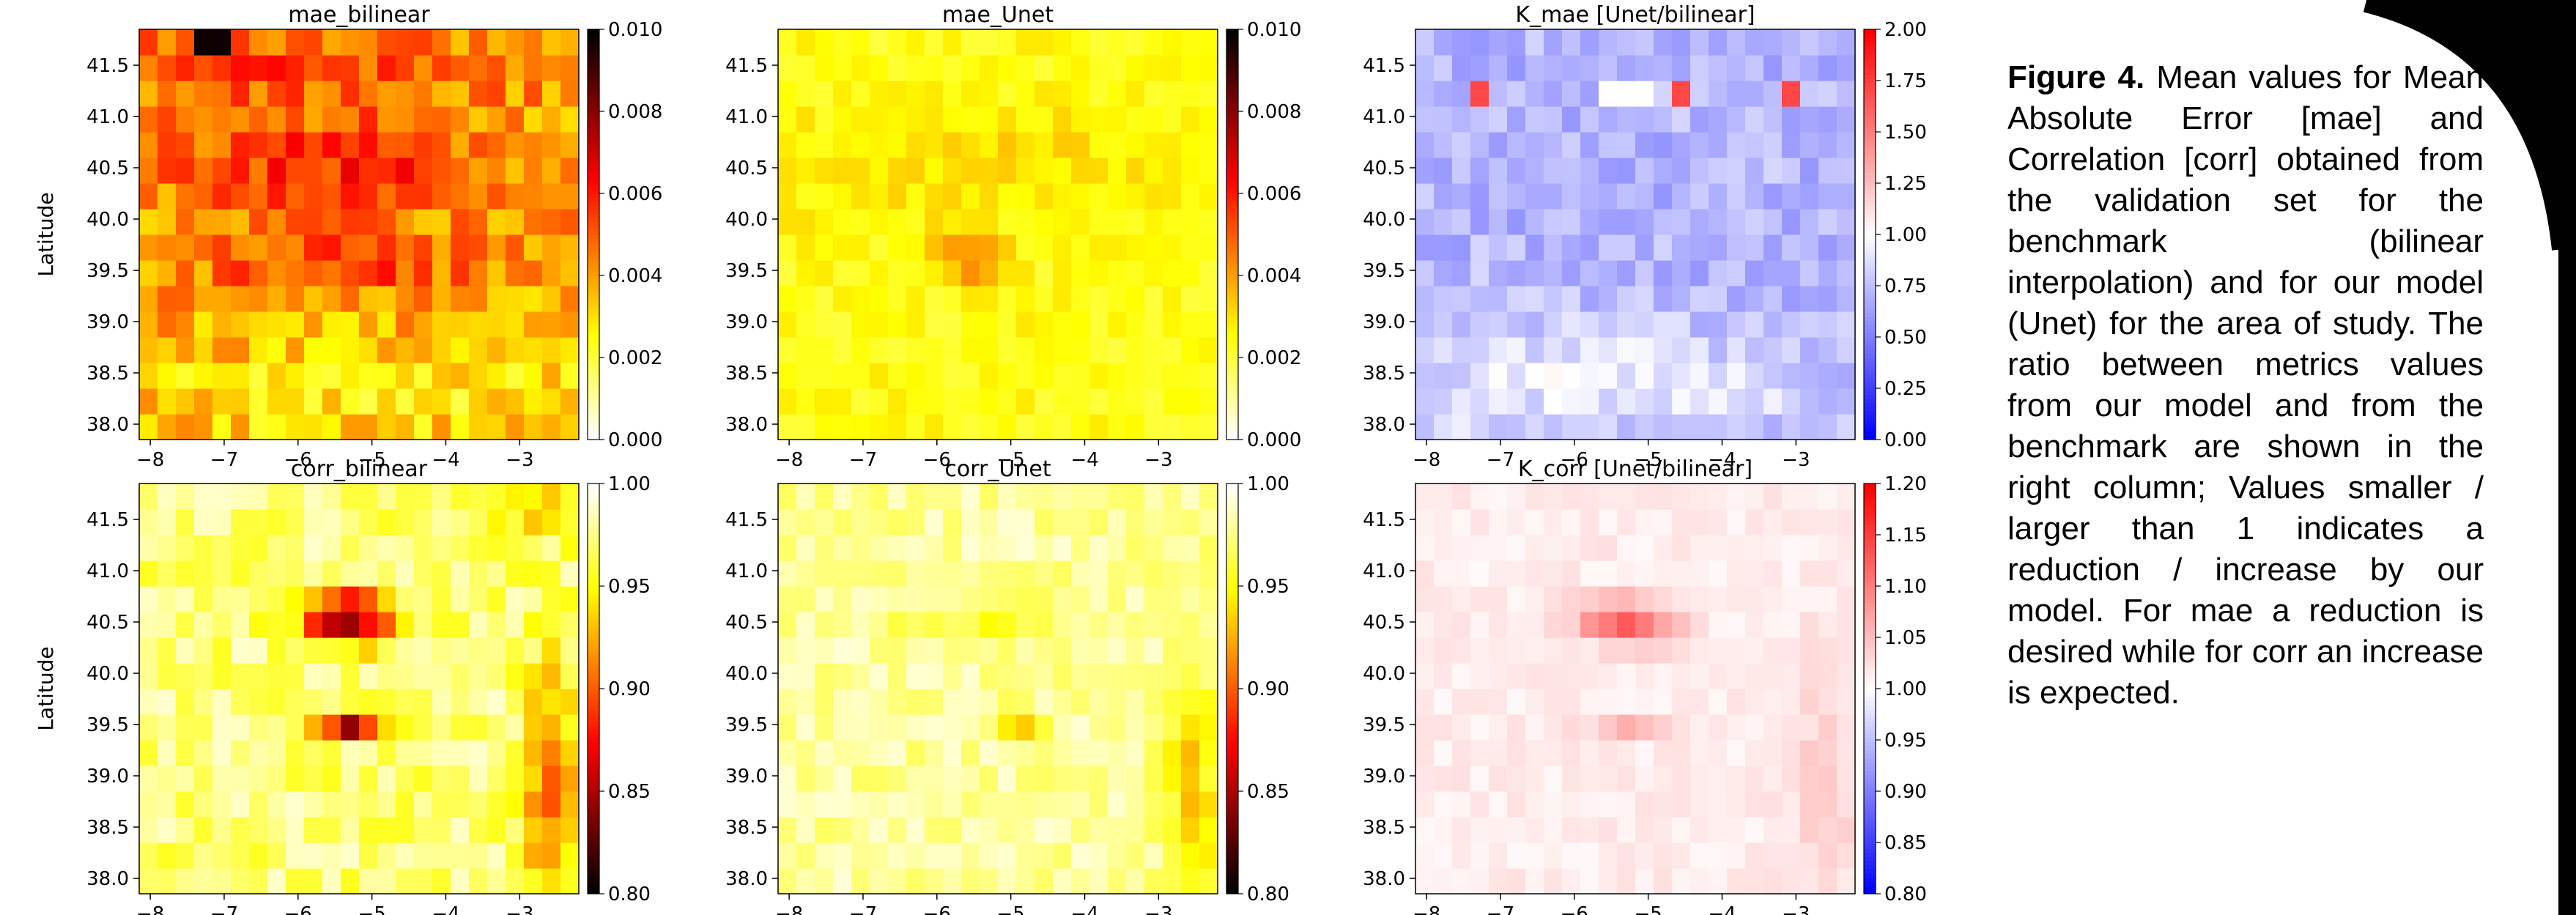  What do you see at coordinates (937, 909) in the screenshot?
I see `x-tick-label: −6` at bounding box center [937, 909].